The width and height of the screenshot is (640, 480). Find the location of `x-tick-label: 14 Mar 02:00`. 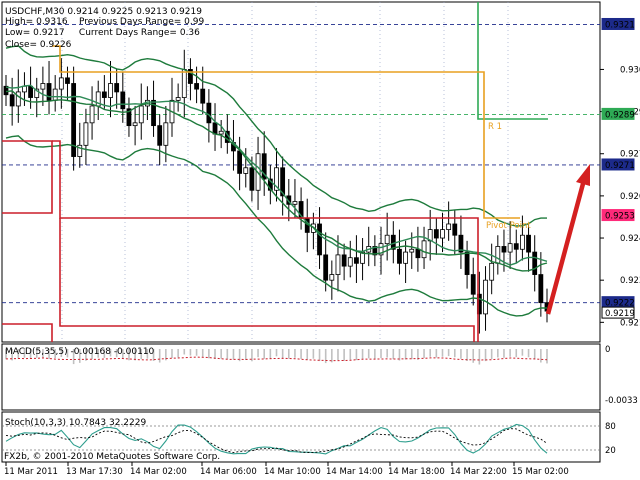

x-tick-label: 14 Mar 02:00 is located at coordinates (158, 472).